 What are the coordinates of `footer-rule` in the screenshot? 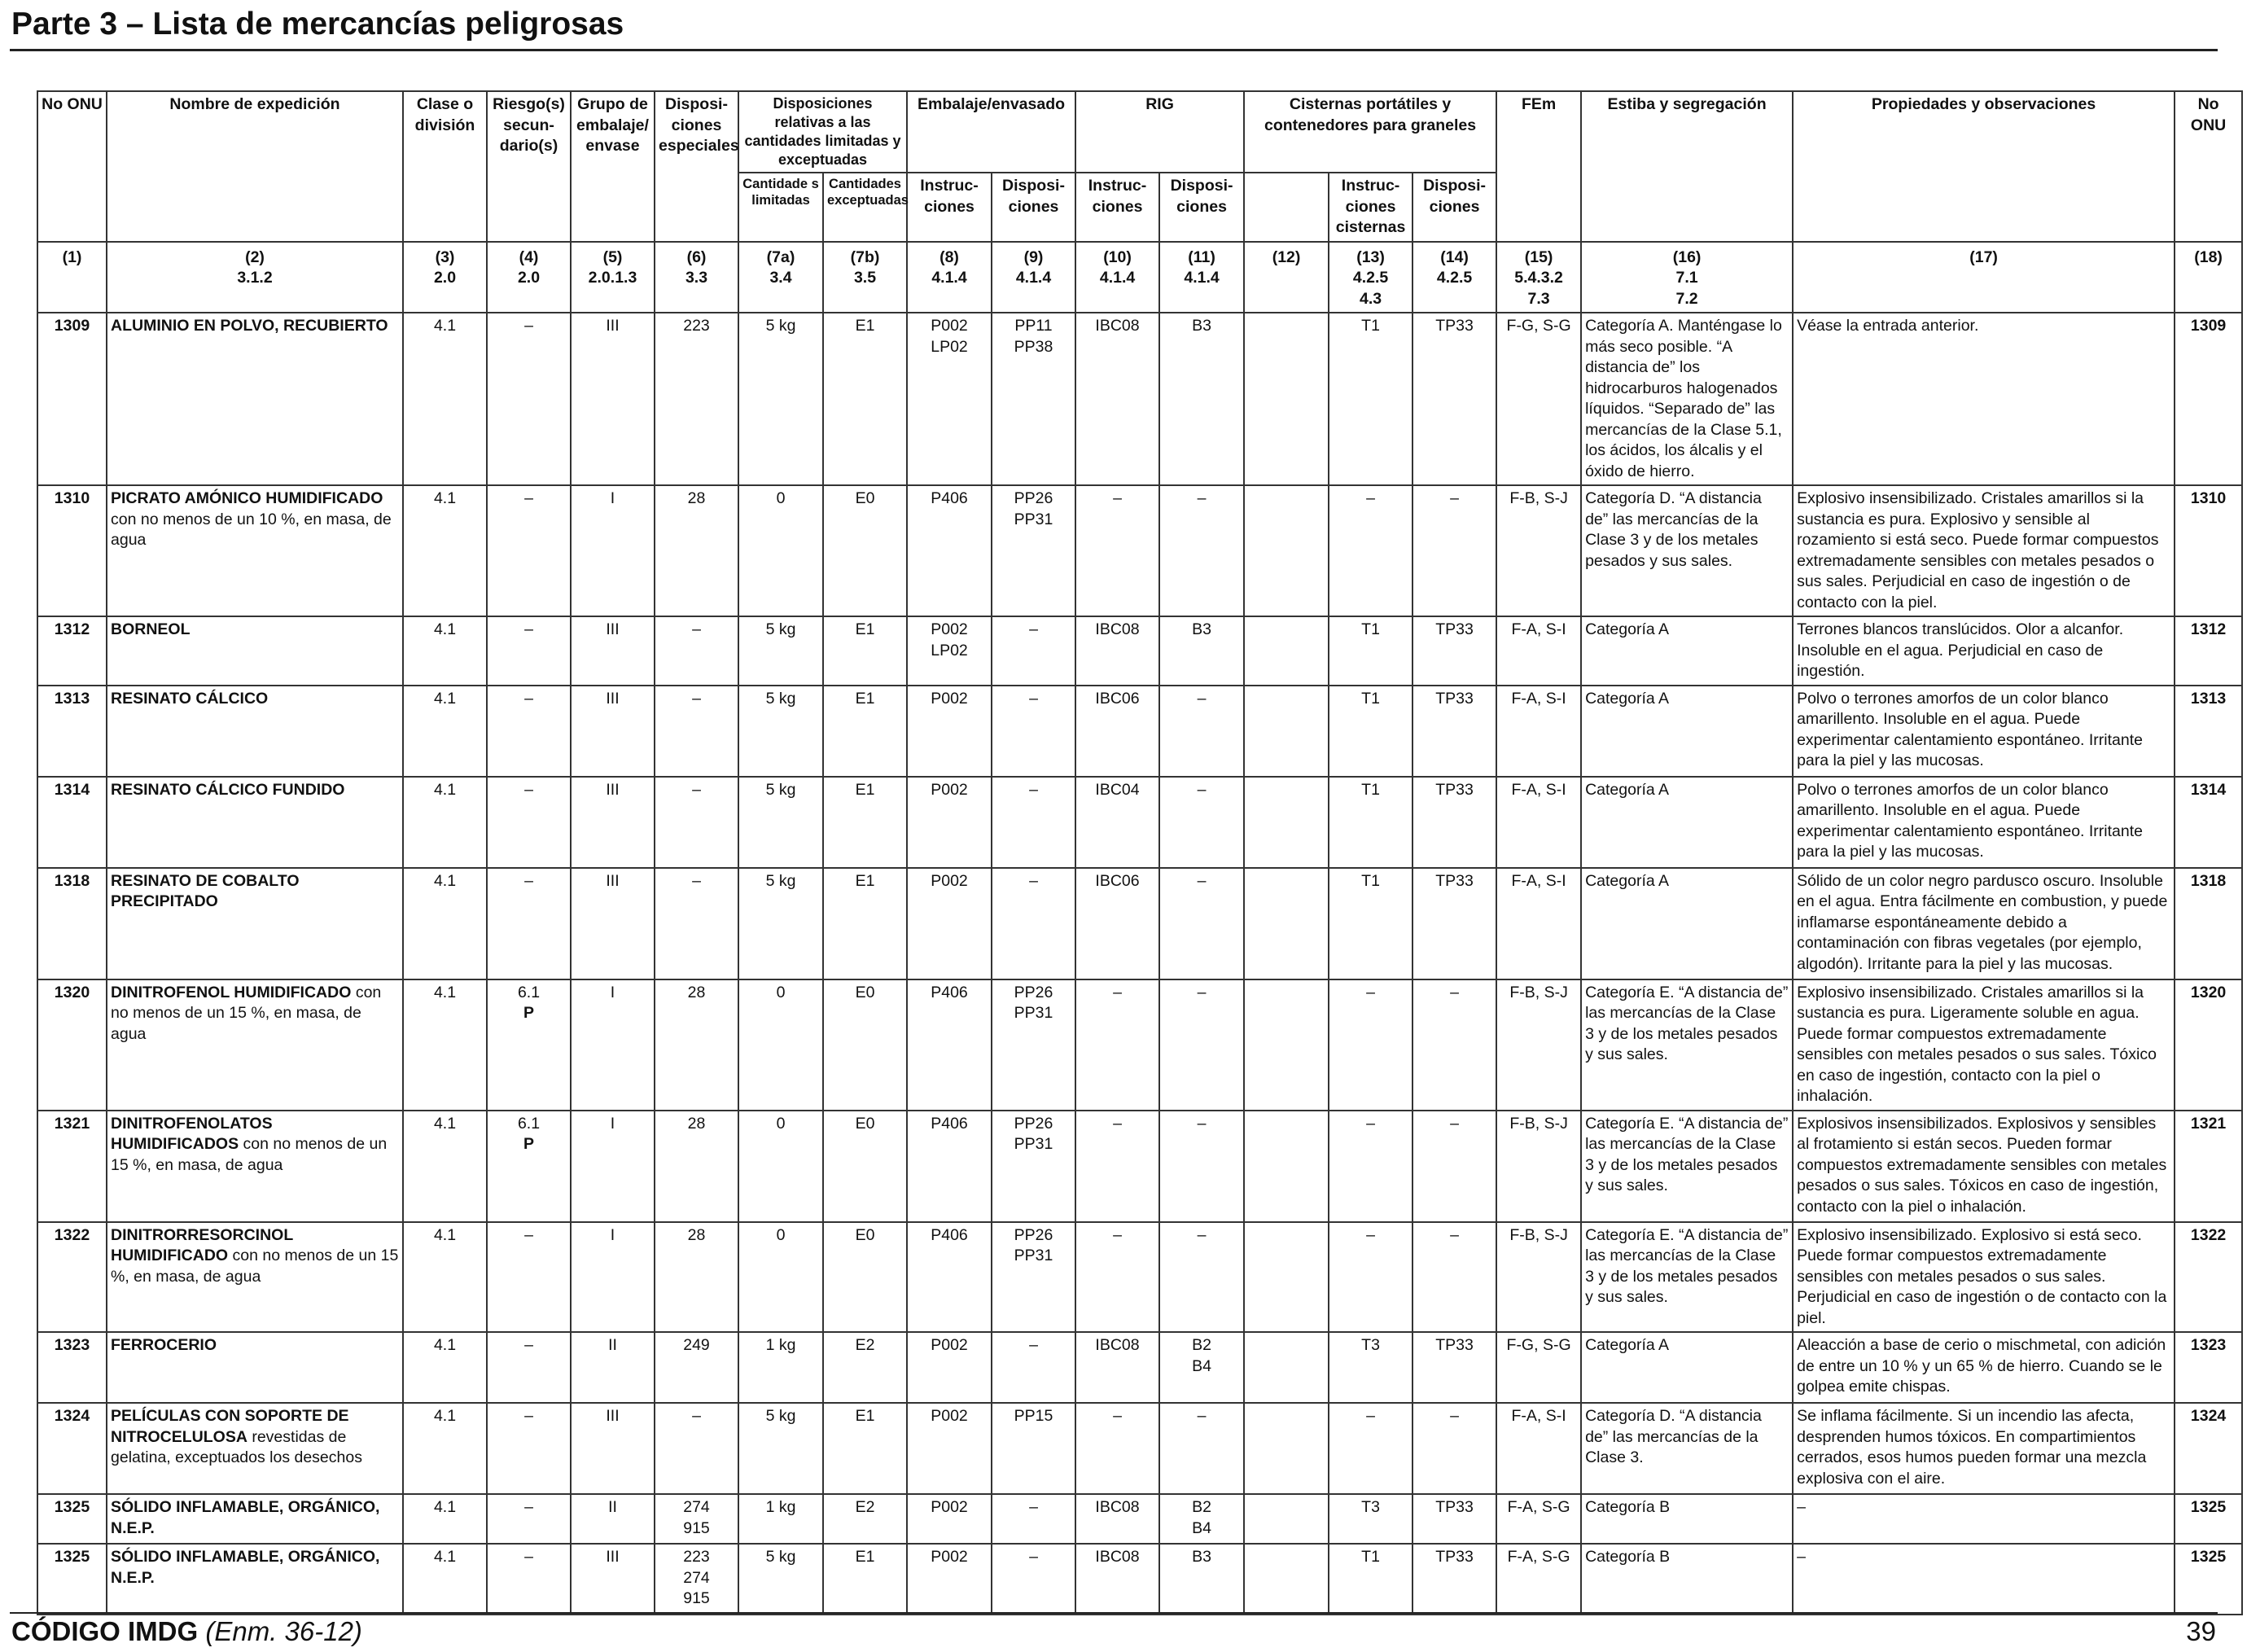 It's located at (1114, 1613).